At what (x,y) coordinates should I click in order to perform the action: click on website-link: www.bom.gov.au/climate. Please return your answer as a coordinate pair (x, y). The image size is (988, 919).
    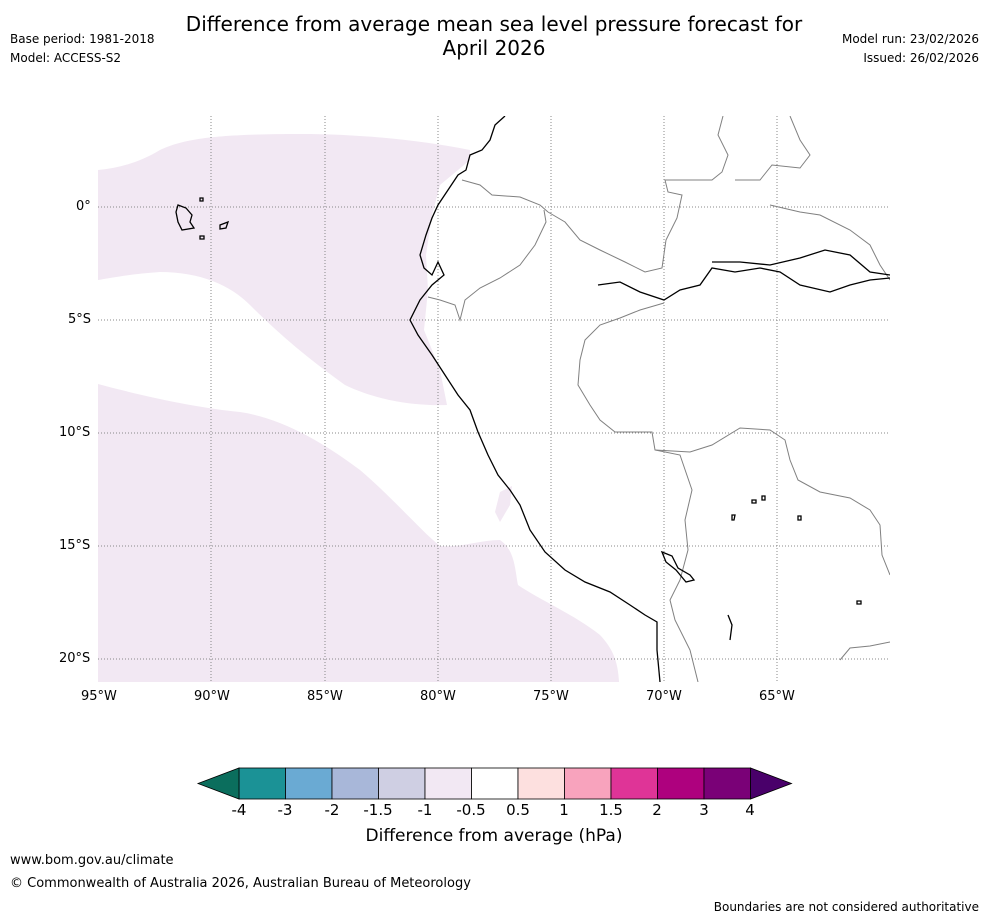
    Looking at the image, I should click on (92, 860).